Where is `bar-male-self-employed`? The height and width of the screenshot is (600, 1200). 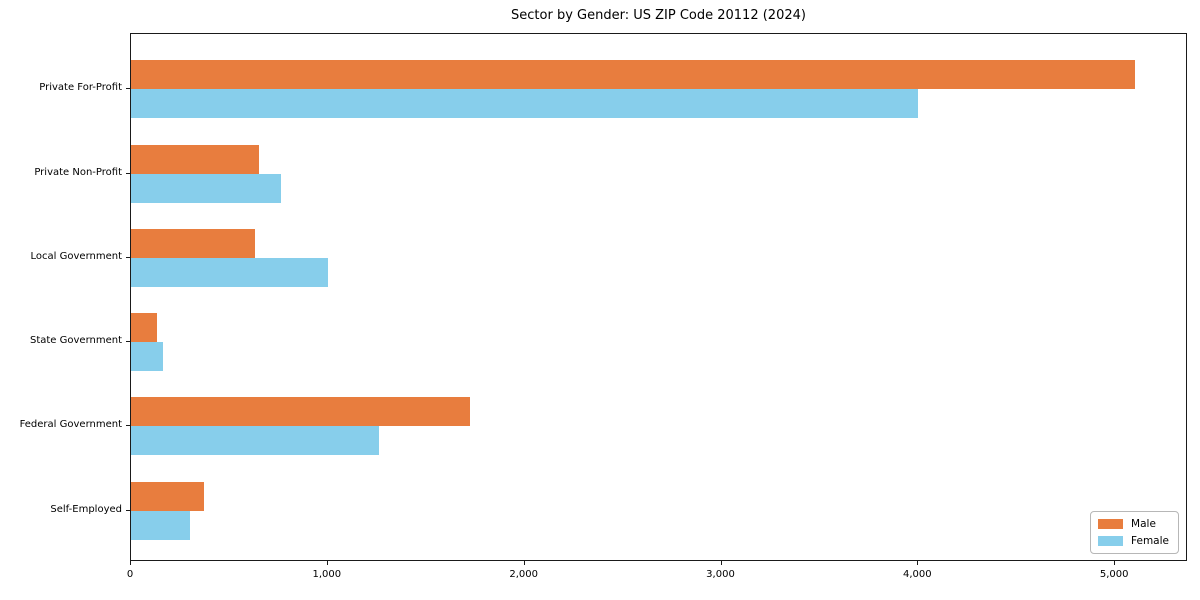
bar-male-self-employed is located at coordinates (167, 496).